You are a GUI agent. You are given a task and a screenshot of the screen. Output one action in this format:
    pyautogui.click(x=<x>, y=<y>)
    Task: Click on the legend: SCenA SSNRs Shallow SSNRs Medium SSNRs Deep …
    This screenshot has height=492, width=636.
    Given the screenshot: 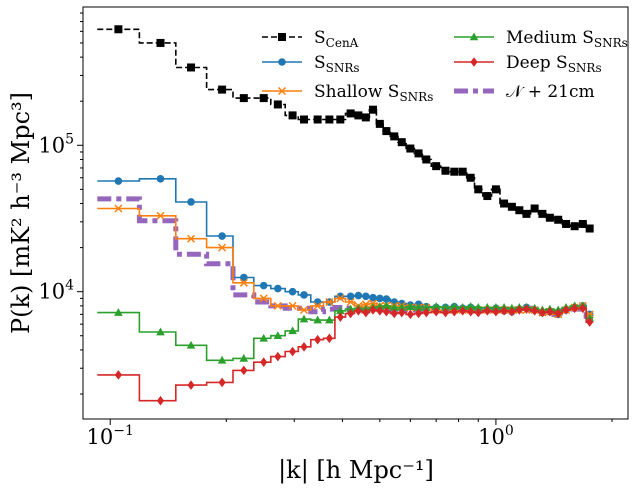 What is the action you would take?
    pyautogui.click(x=445, y=66)
    